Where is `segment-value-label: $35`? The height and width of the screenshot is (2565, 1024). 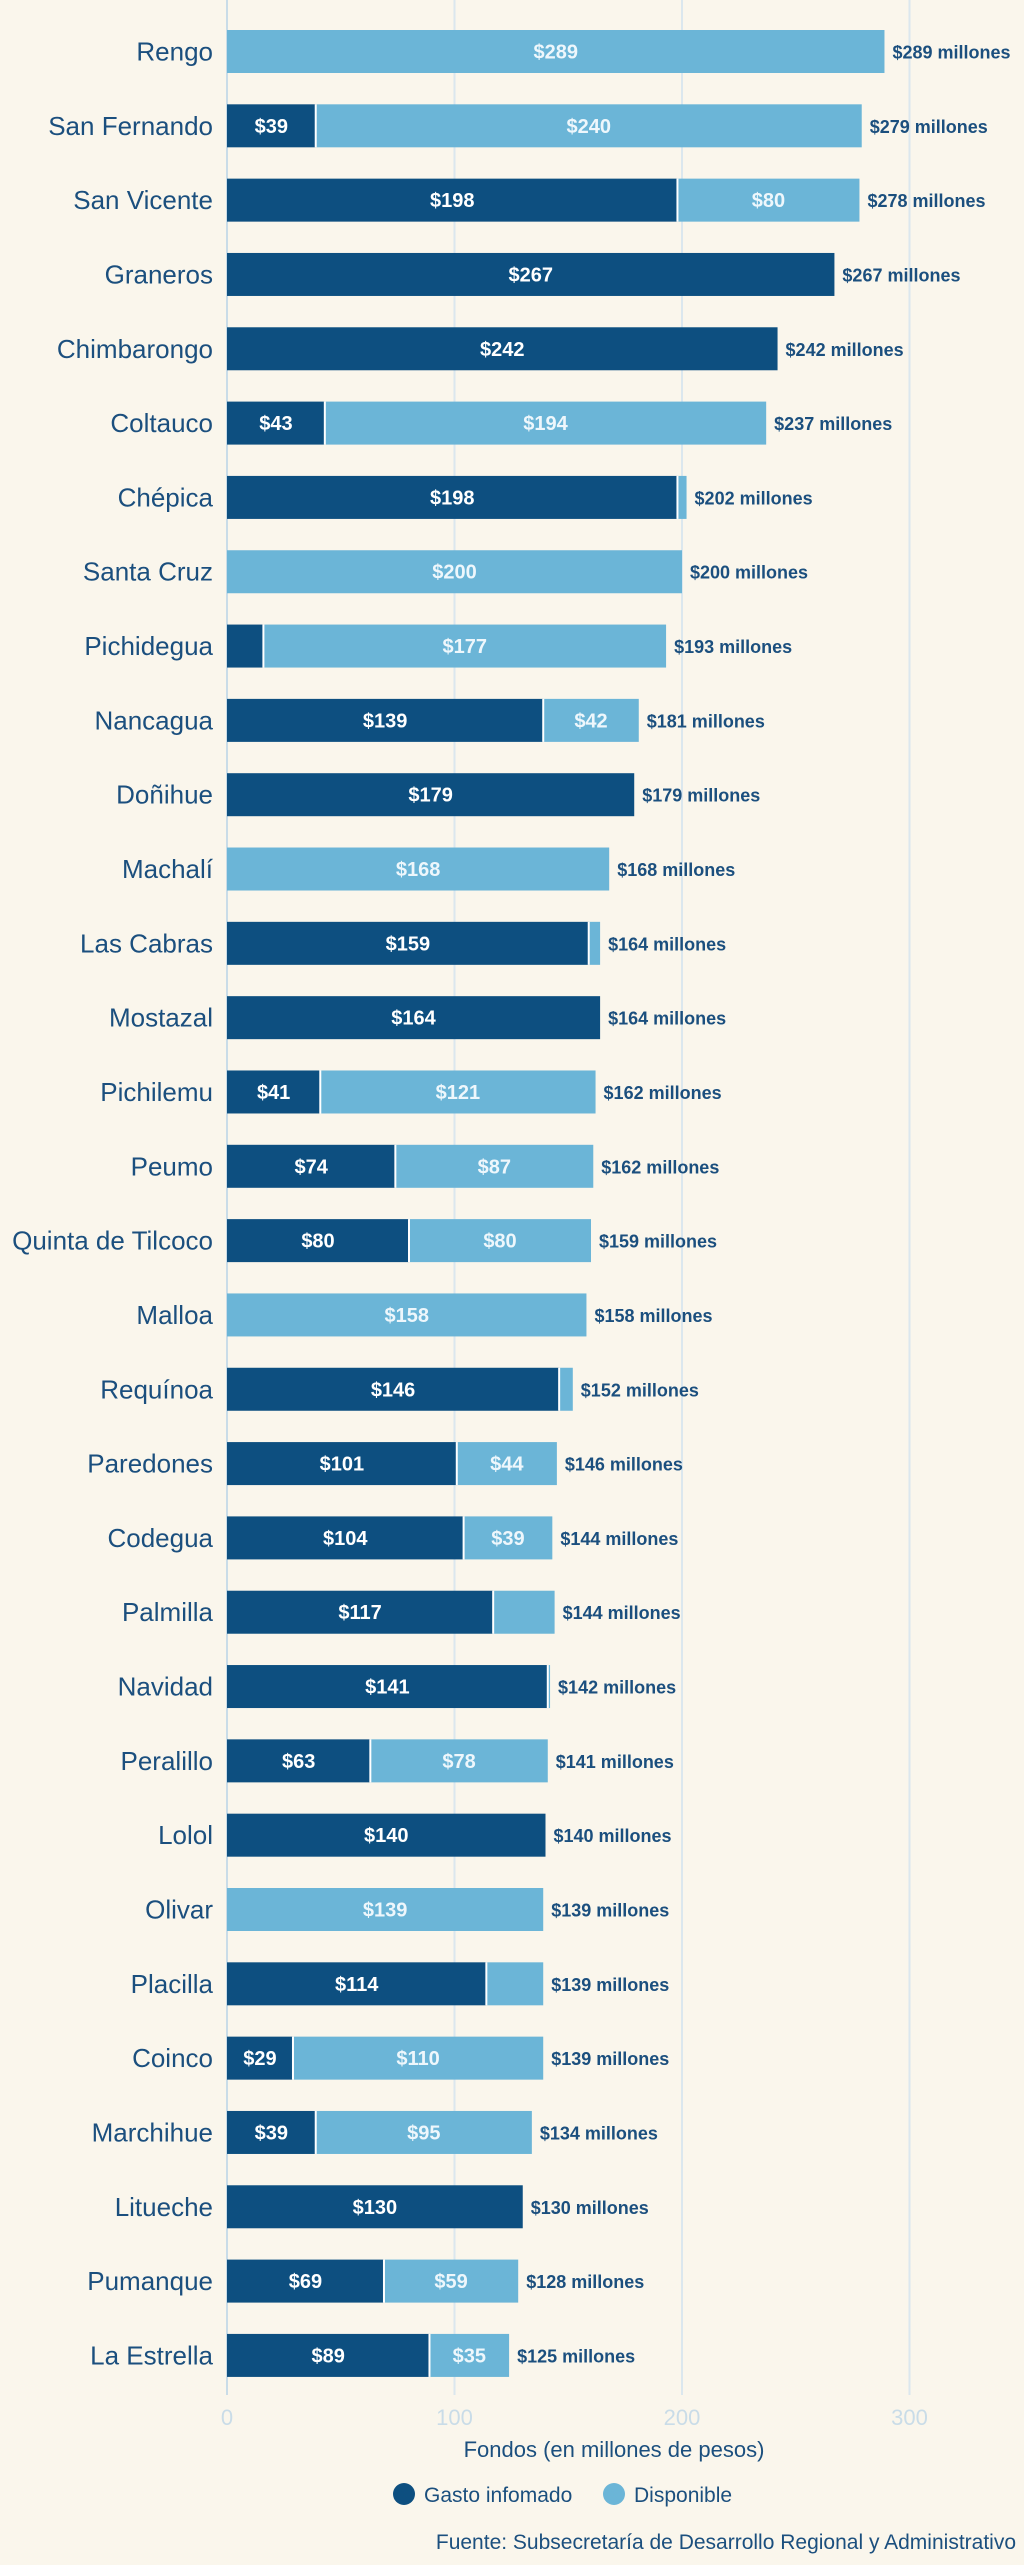
segment-value-label: $35 is located at coordinates (469, 2356).